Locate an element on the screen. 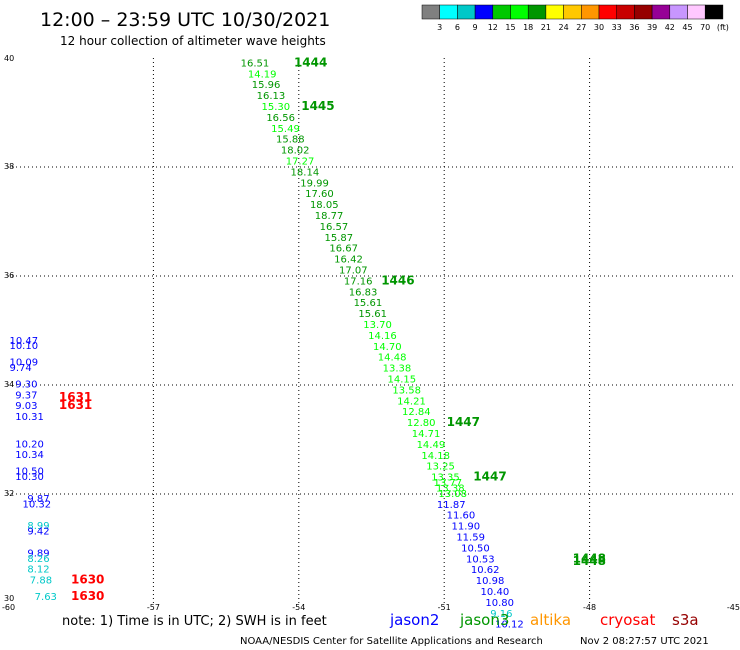 This screenshot has height=650, width=740. jason2-wave-value: 10.31 is located at coordinates (29, 417).